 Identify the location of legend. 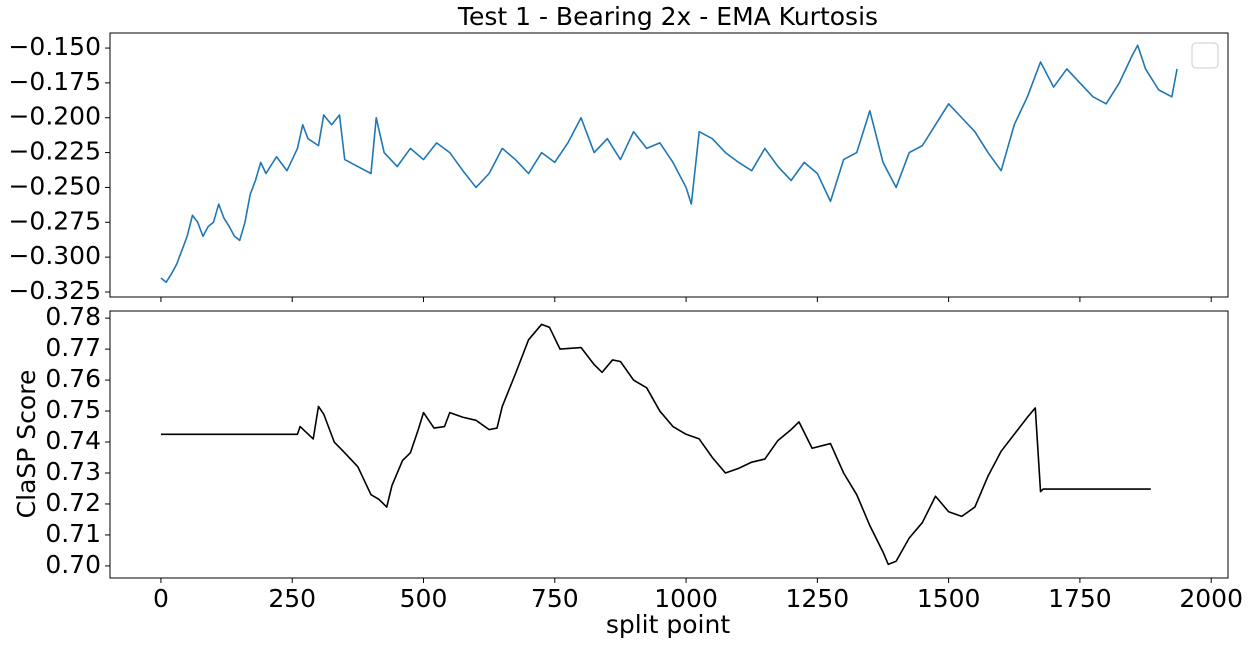
(1205, 55).